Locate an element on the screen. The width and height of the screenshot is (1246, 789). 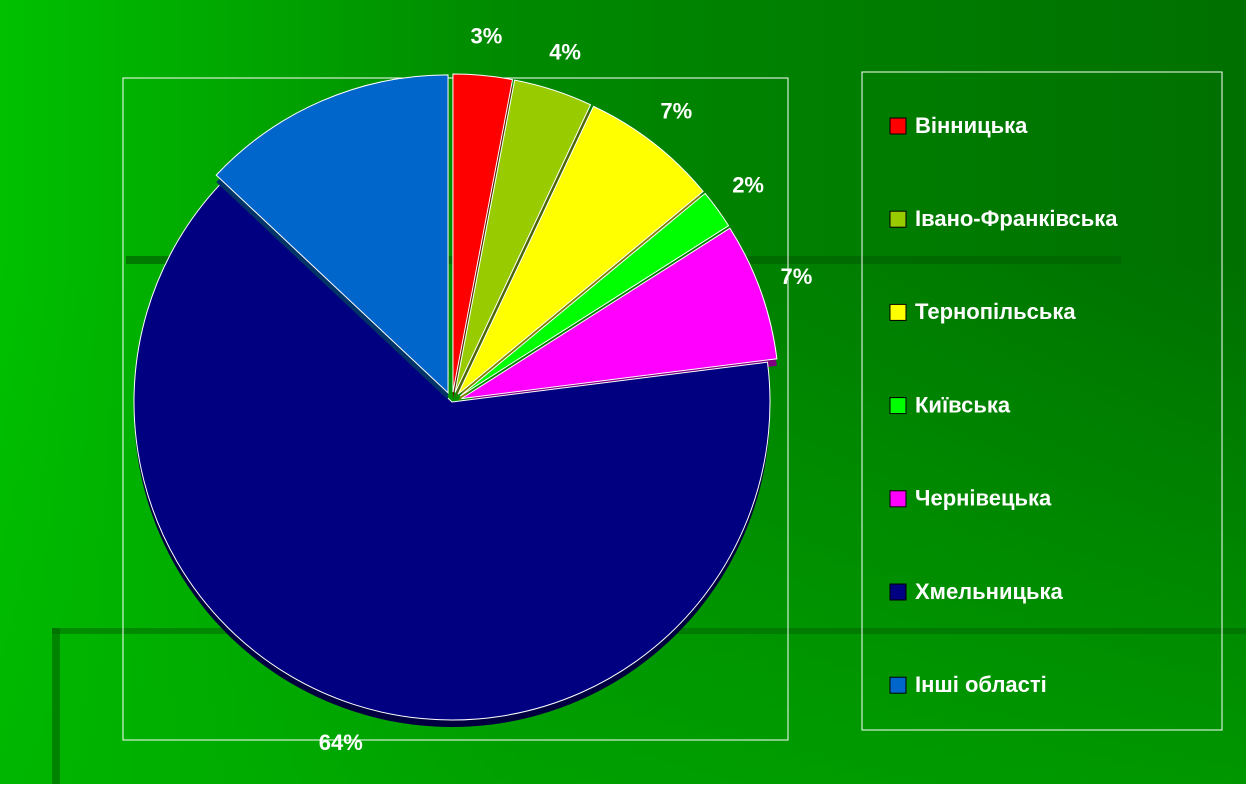
legend-label: Київська is located at coordinates (963, 404).